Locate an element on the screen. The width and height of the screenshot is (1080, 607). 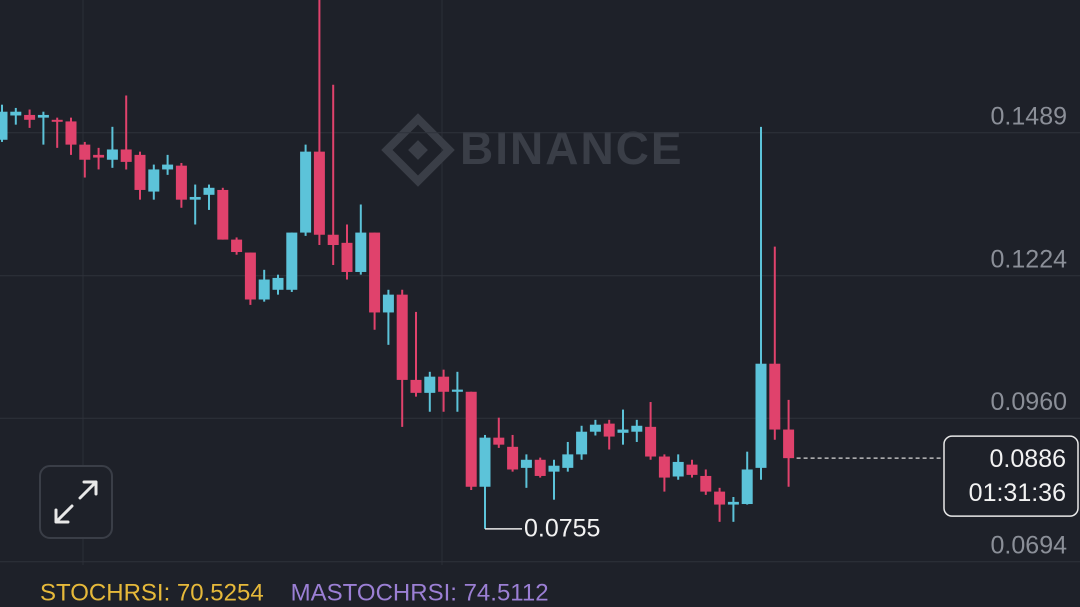
countdown: 01:31:36 is located at coordinates (1017, 493).